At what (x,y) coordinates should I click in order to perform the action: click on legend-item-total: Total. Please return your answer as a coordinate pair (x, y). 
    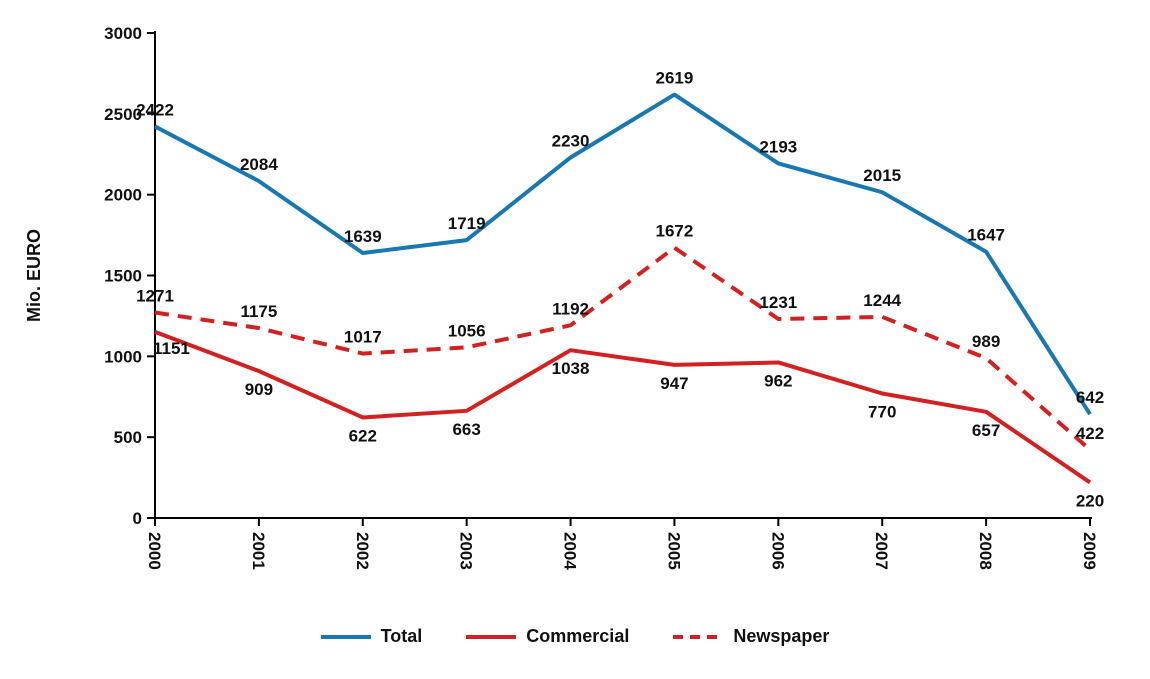
    Looking at the image, I should click on (371, 636).